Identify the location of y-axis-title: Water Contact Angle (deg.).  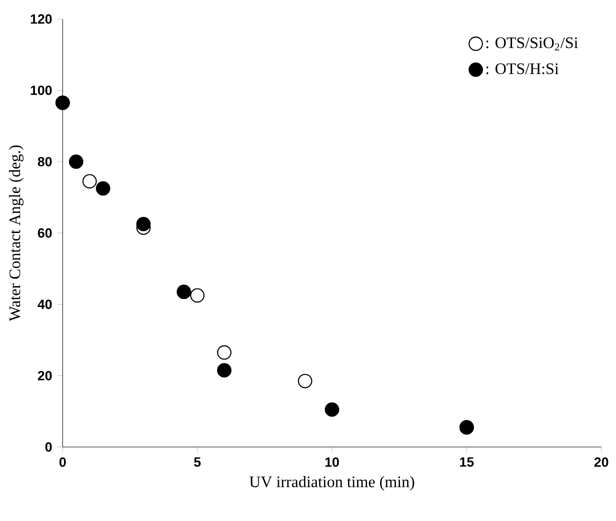
(16, 233).